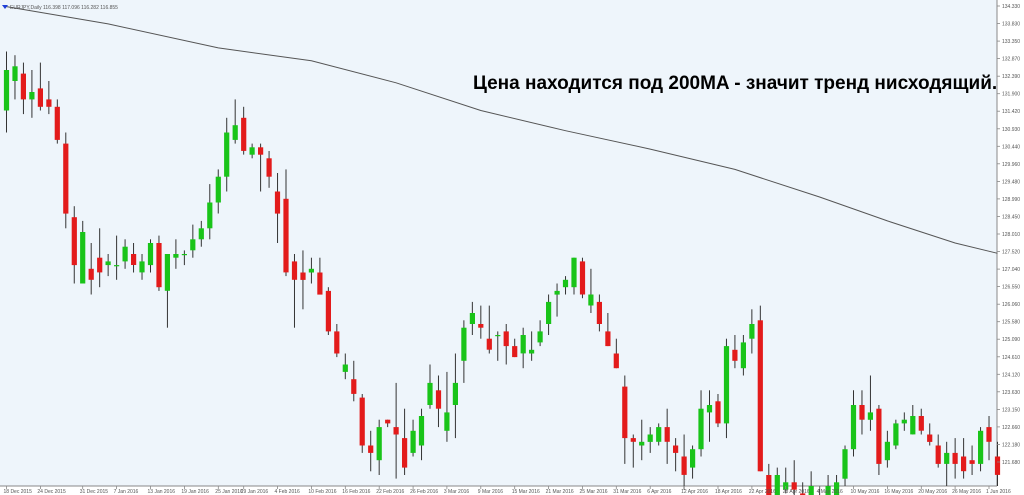 This screenshot has width=1024, height=495. Describe the element at coordinates (694, 492) in the screenshot. I see `time-tick-label: 12 Apr 2016` at that location.